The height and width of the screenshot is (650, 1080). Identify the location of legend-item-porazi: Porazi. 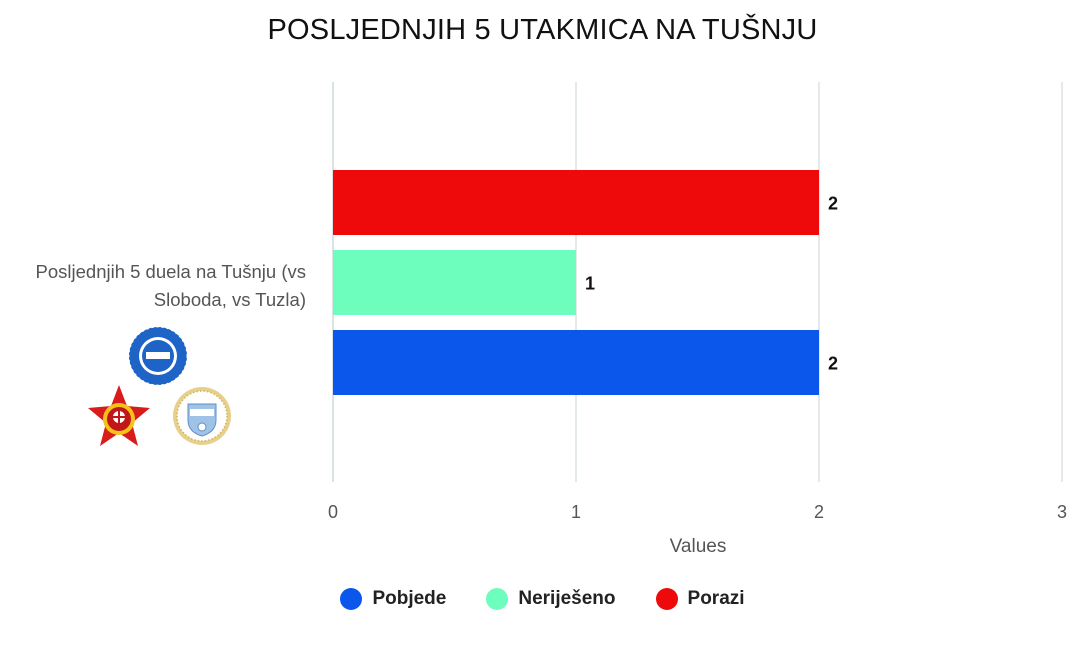
(700, 599).